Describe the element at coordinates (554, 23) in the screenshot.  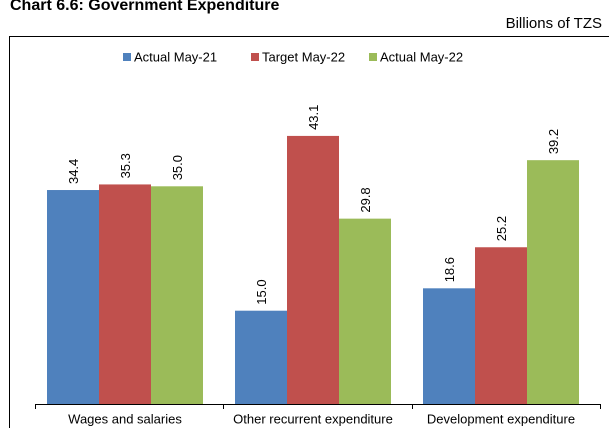
I see `chart-subtitle: Billions of TZS` at that location.